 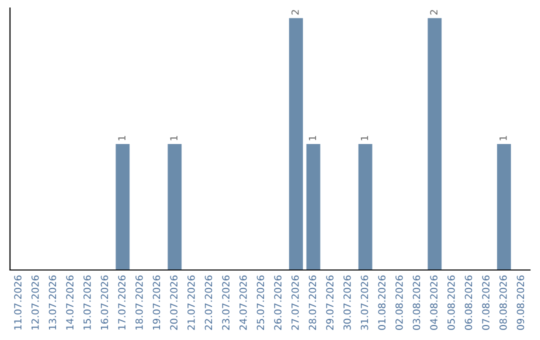 I want to click on x-tick-label: 16.07.2026, so click(x=104, y=302).